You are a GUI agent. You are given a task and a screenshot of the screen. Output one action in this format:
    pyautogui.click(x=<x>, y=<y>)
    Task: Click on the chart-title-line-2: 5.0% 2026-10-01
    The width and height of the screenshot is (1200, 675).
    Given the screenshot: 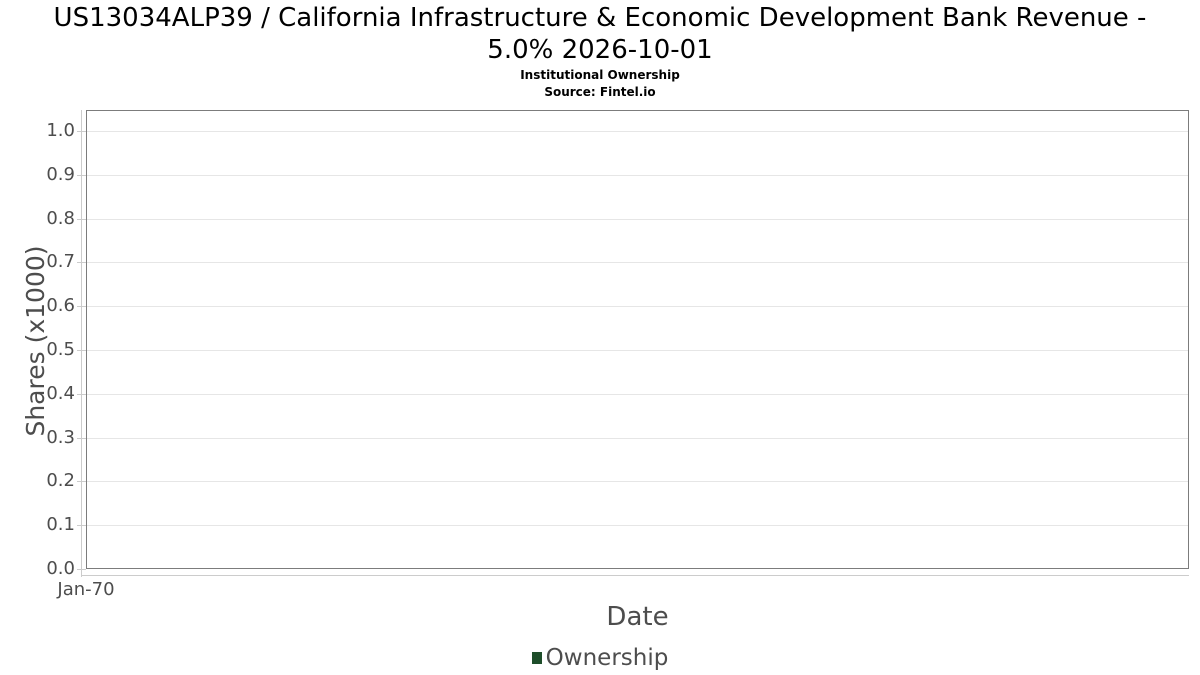 What is the action you would take?
    pyautogui.click(x=600, y=50)
    